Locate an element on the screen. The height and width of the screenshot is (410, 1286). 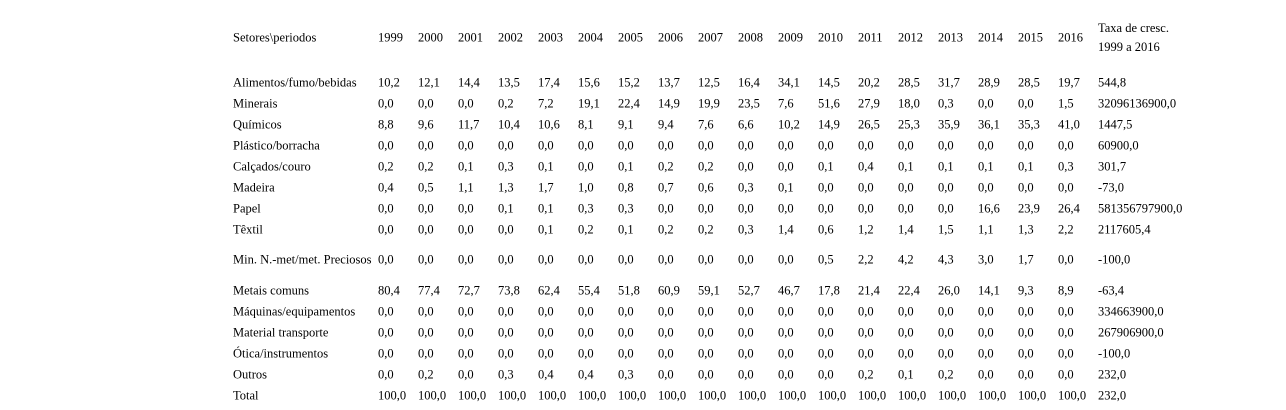
table-cell: 62,4 is located at coordinates (549, 290).